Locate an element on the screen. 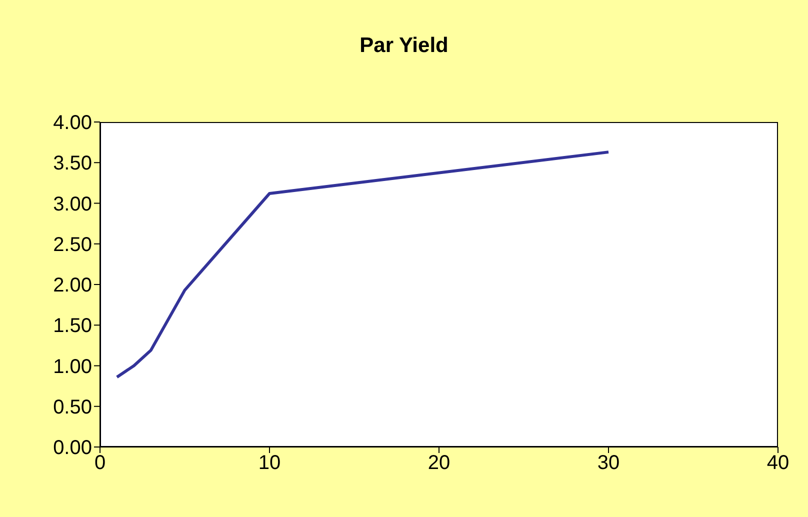  x-tick-label: 30 is located at coordinates (608, 463).